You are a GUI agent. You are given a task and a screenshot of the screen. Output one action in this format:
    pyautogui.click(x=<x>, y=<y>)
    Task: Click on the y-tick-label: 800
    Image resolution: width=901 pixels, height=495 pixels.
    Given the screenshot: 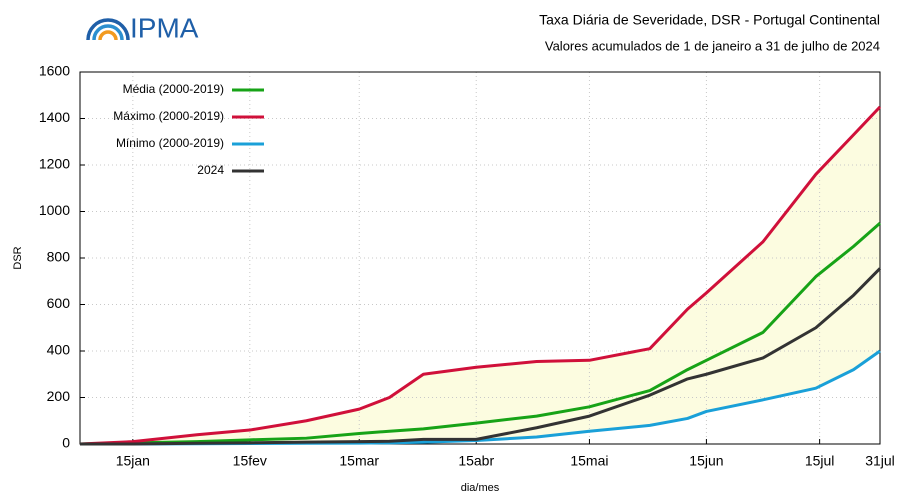 What is the action you would take?
    pyautogui.click(x=59, y=257)
    